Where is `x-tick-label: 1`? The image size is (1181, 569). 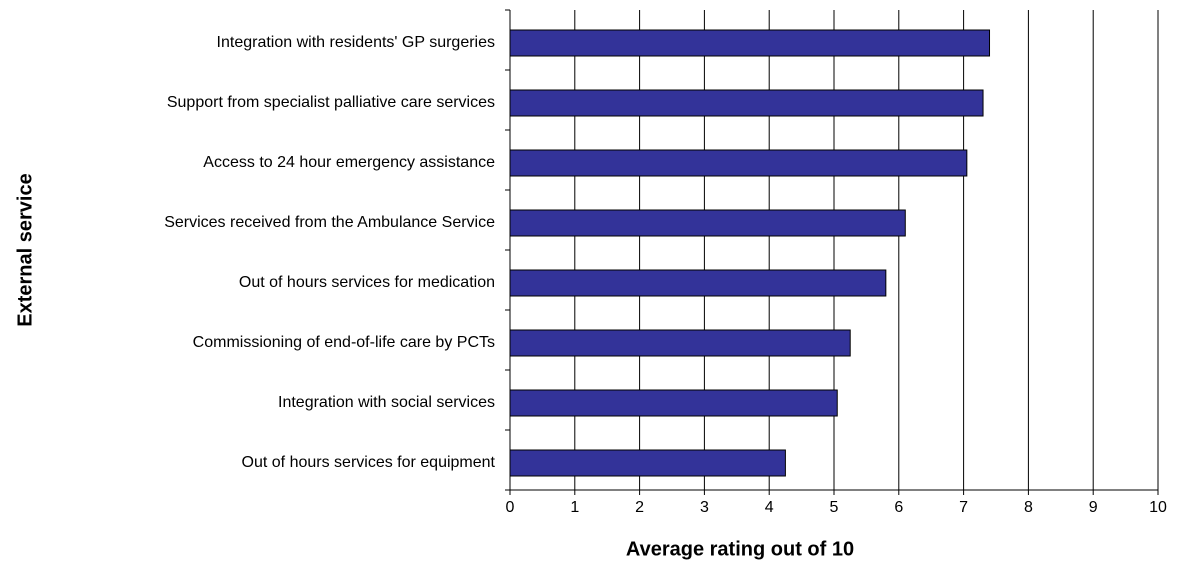
x-tick-label: 1 is located at coordinates (574, 507).